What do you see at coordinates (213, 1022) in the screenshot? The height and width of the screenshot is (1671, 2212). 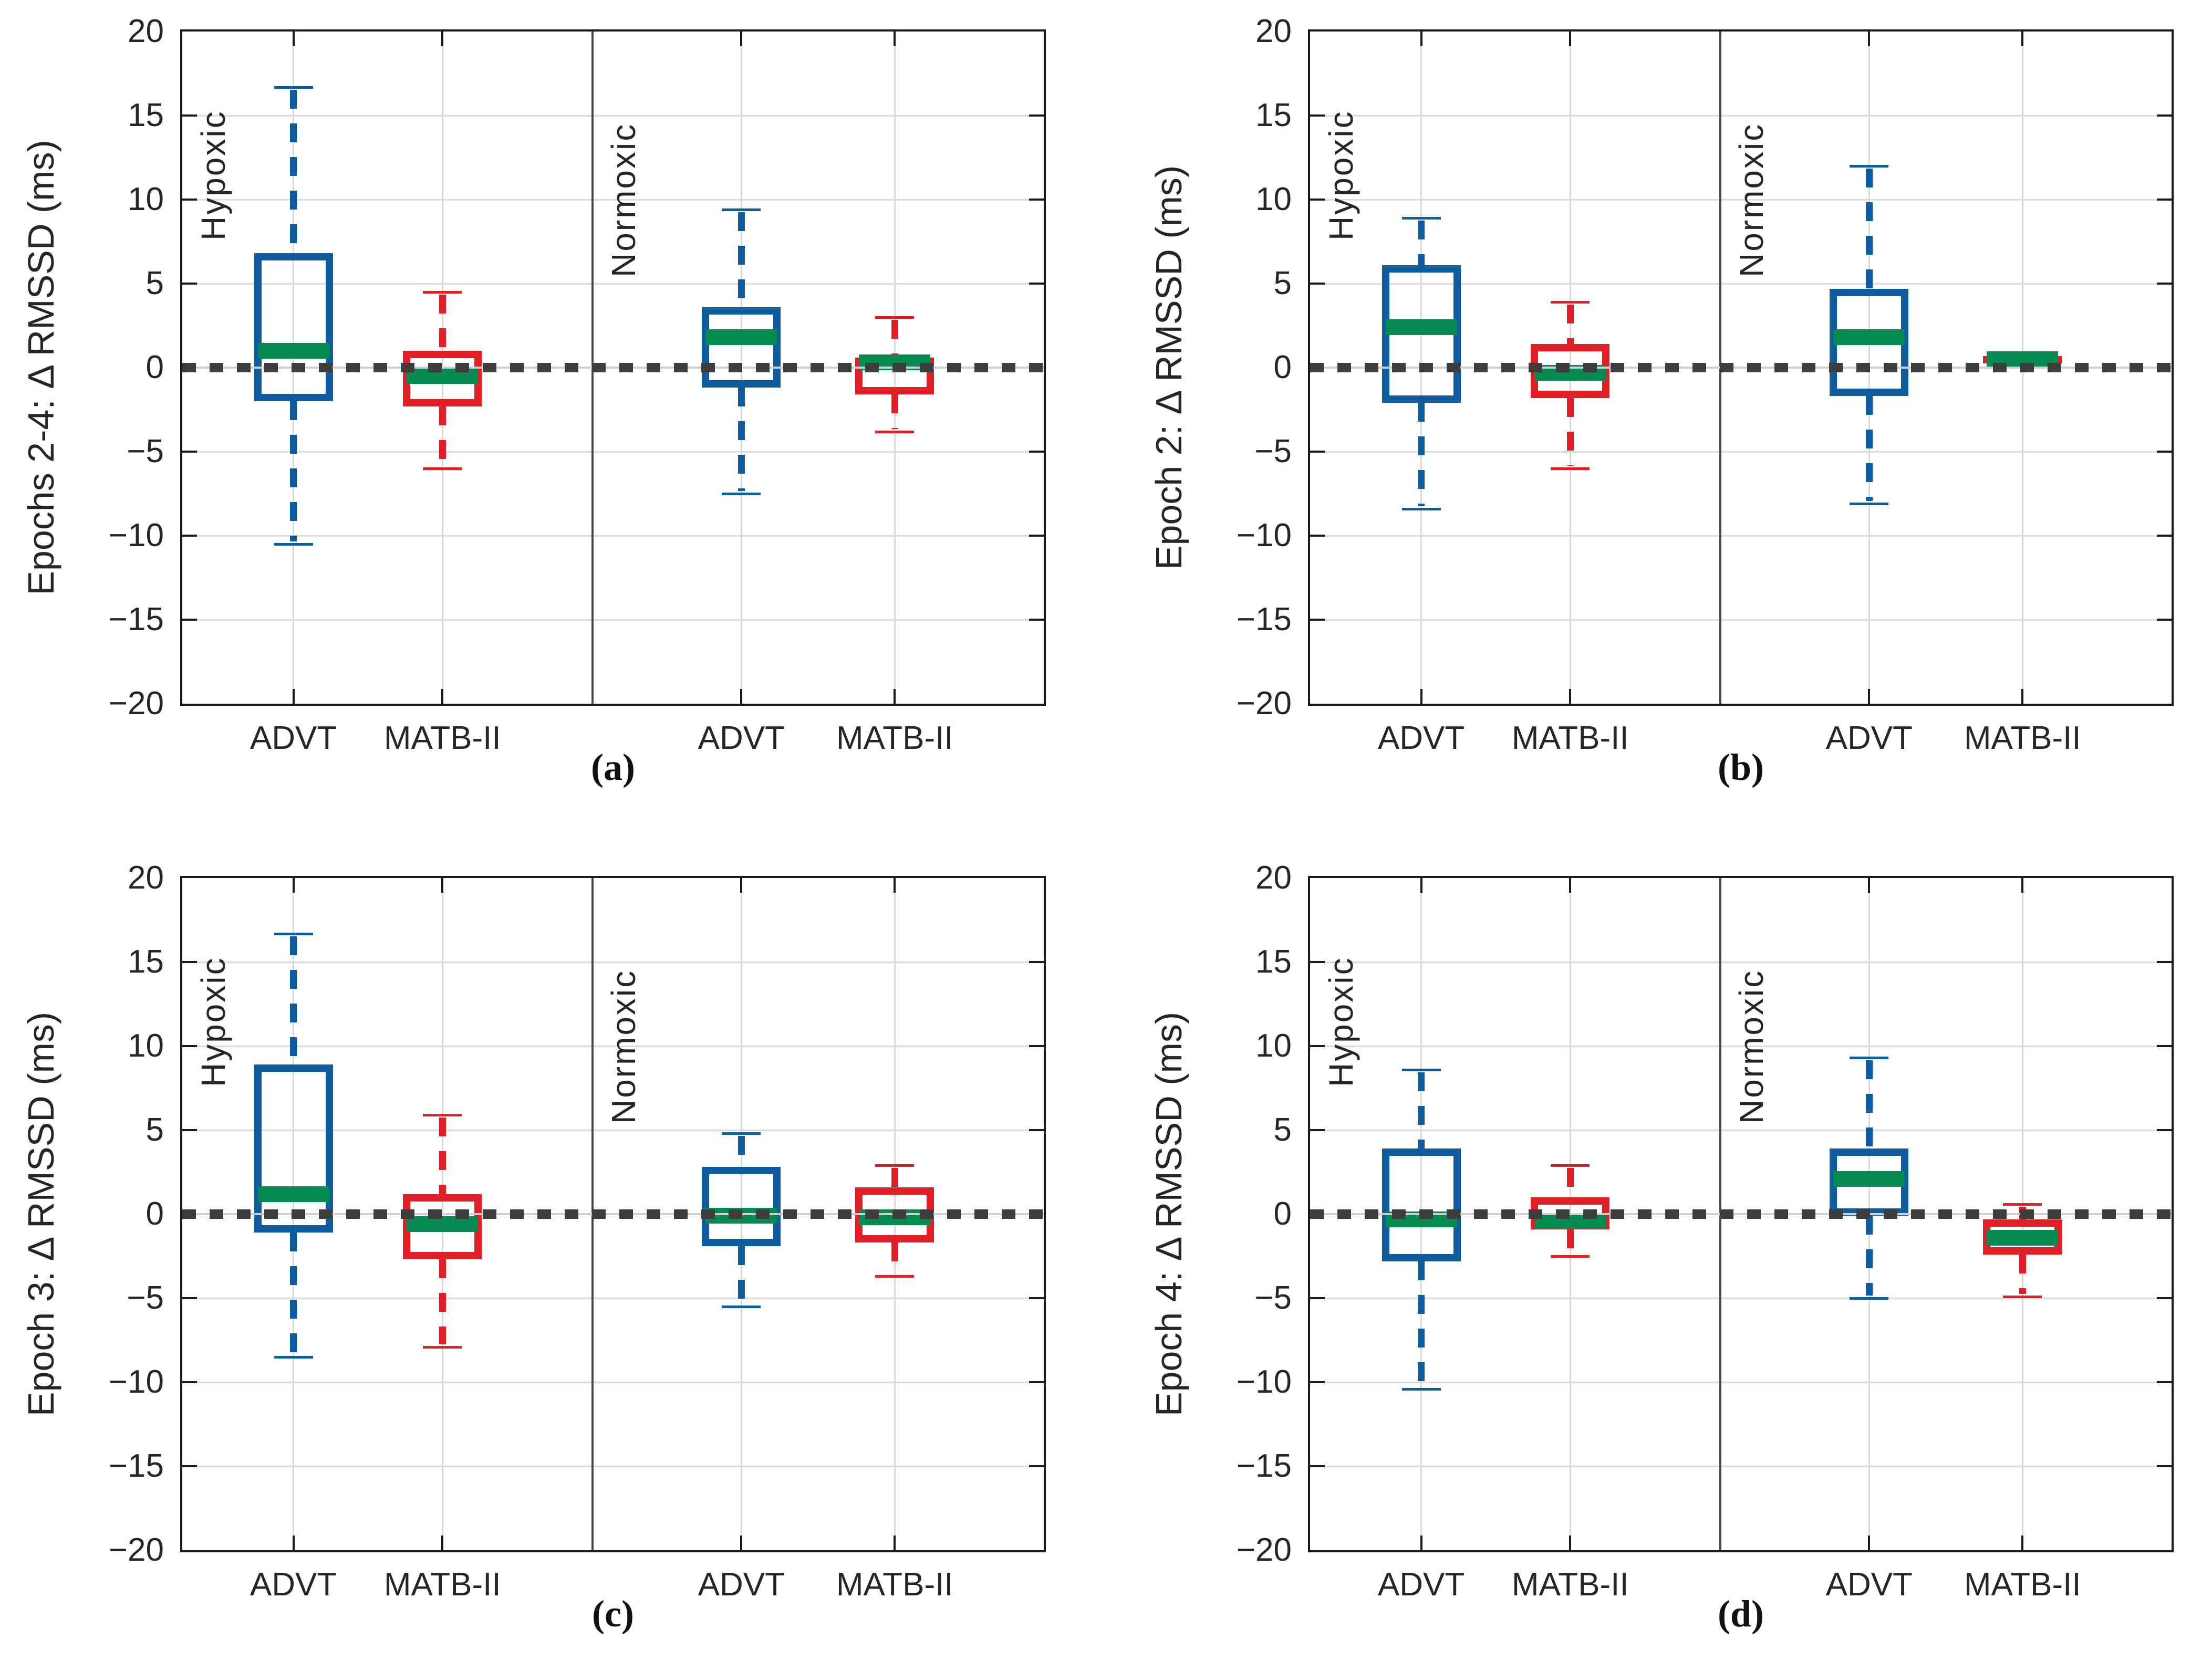 I see `condition-label-hypoxic: Hypoxic` at bounding box center [213, 1022].